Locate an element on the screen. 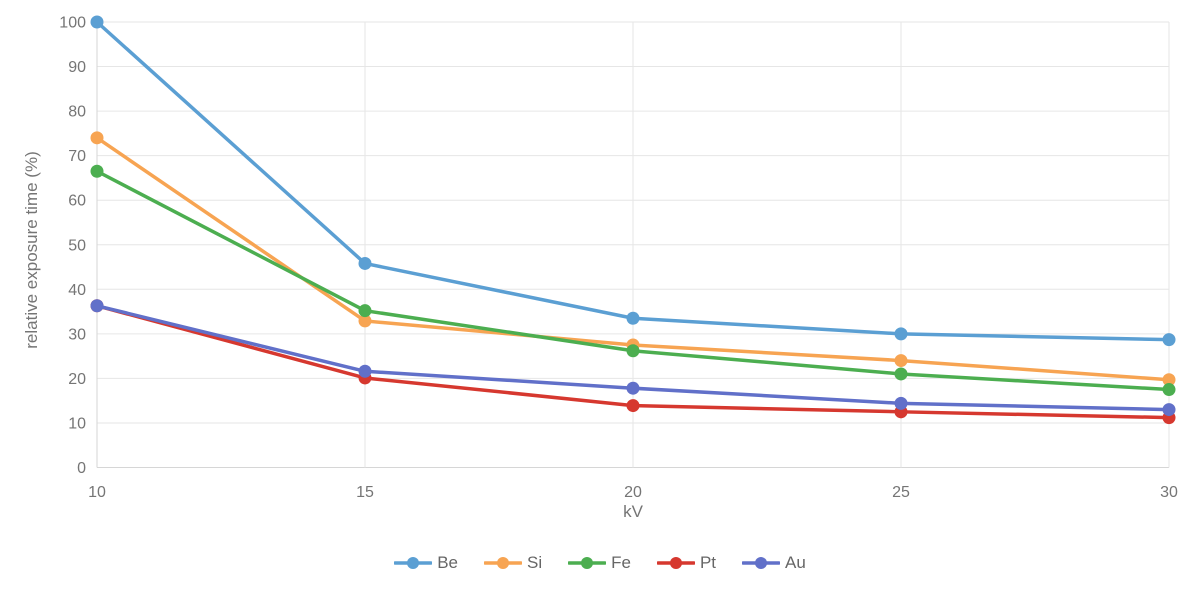 This screenshot has height=598, width=1200. y-tick-label-0: 0 is located at coordinates (81, 468).